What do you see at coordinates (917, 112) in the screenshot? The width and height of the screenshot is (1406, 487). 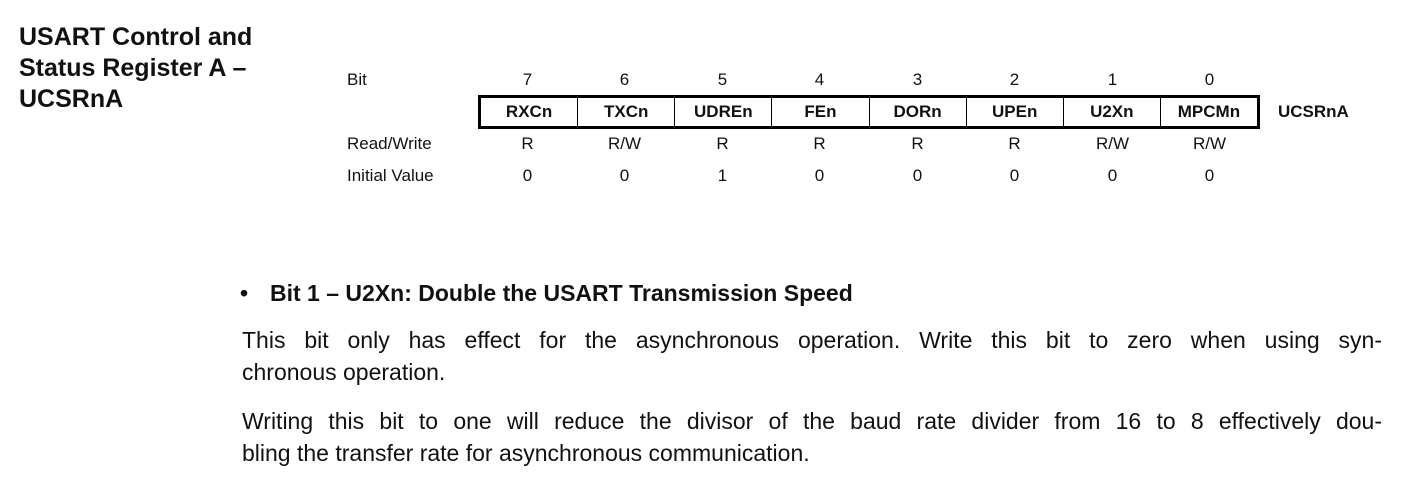 I see `register-field: DORn` at bounding box center [917, 112].